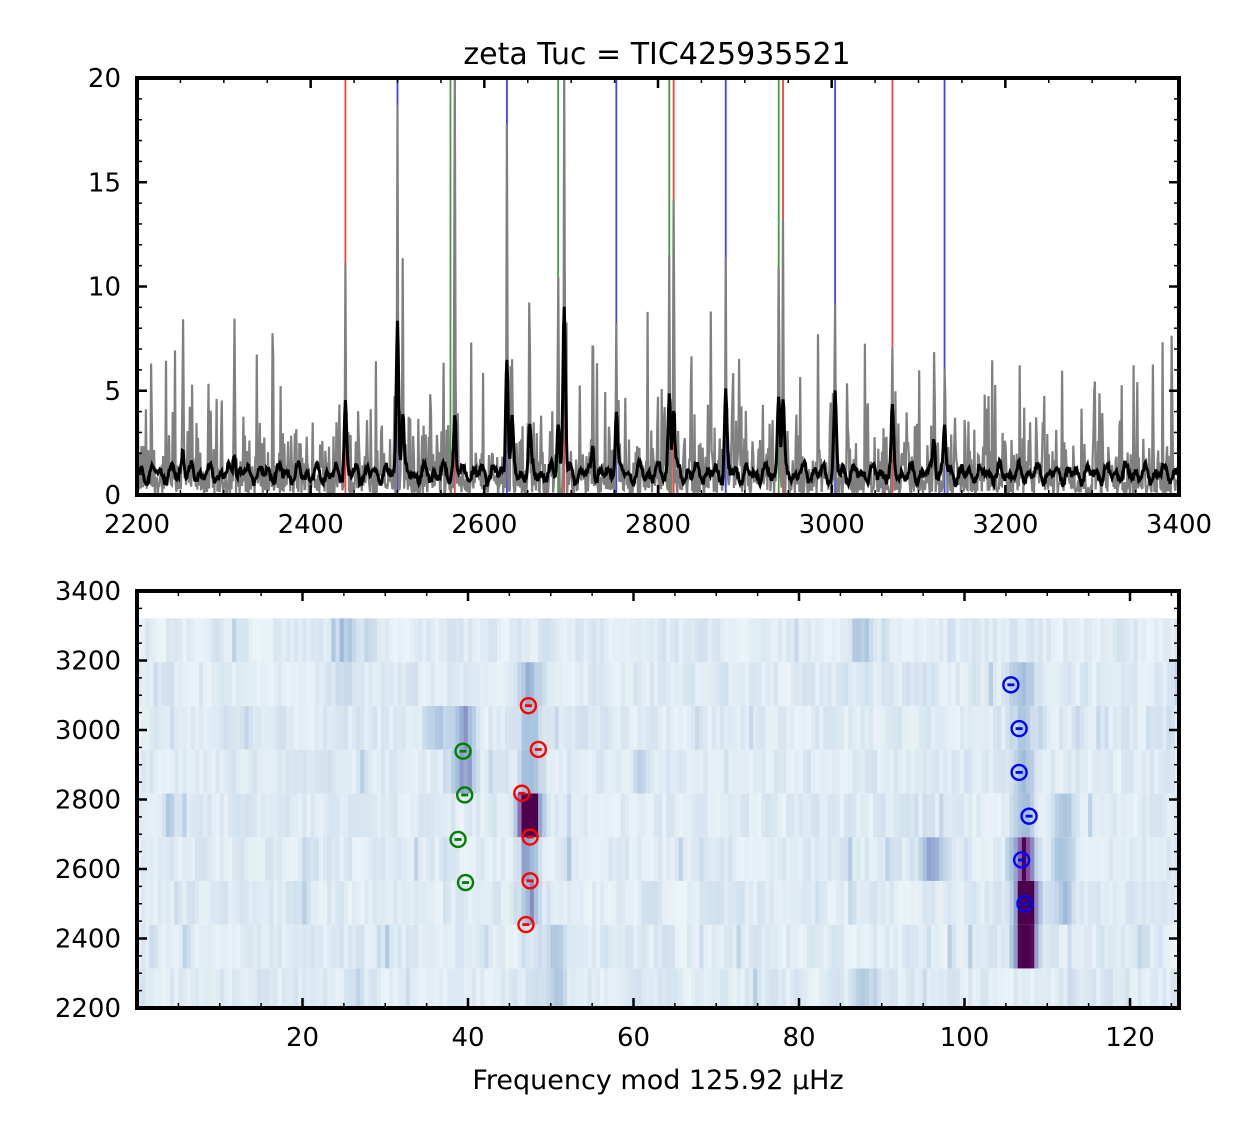  I want to click on y-tick-label: 2200, so click(88, 1009).